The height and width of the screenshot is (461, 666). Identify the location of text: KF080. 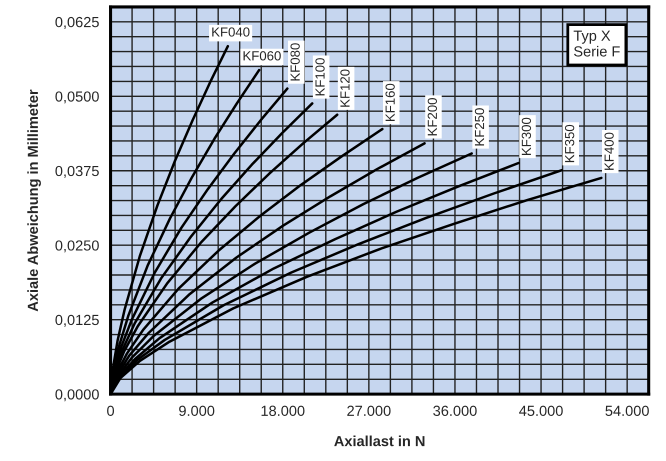
(295, 62).